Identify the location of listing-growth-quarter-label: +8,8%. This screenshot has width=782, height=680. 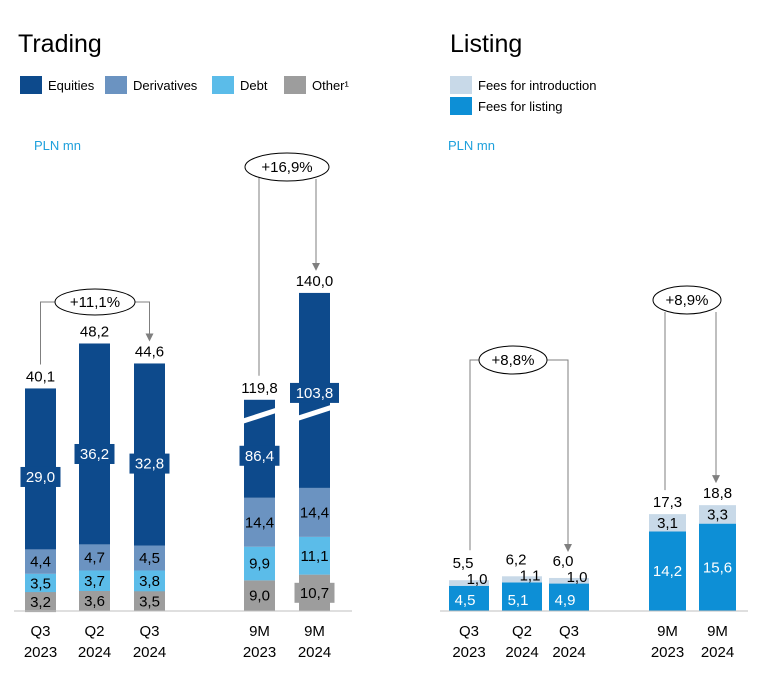
(513, 360).